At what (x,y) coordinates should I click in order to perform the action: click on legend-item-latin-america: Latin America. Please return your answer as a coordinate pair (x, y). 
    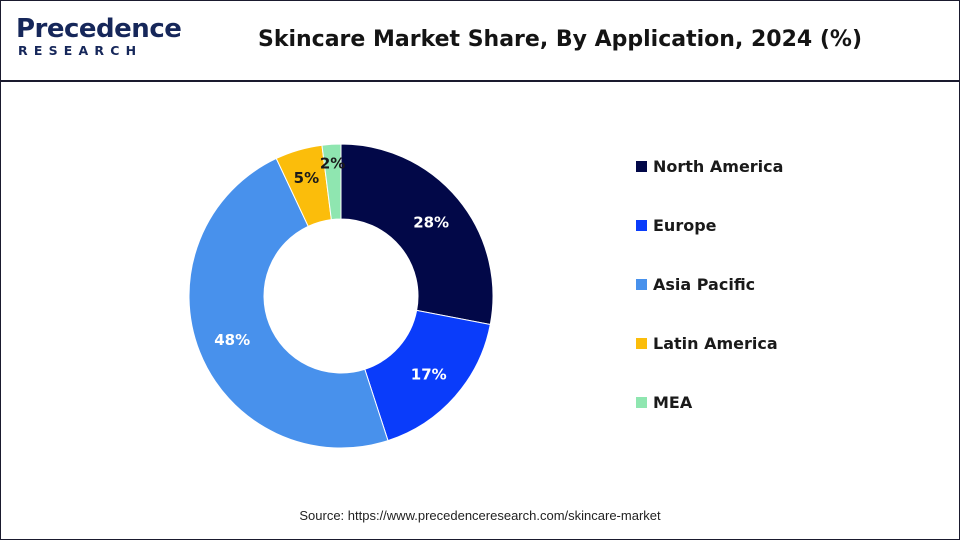
    Looking at the image, I should click on (707, 343).